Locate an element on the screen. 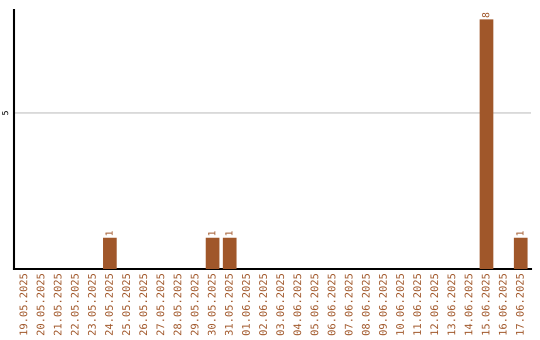 The image size is (540, 340). x-tick-label: 13.06.2025 is located at coordinates (451, 304).